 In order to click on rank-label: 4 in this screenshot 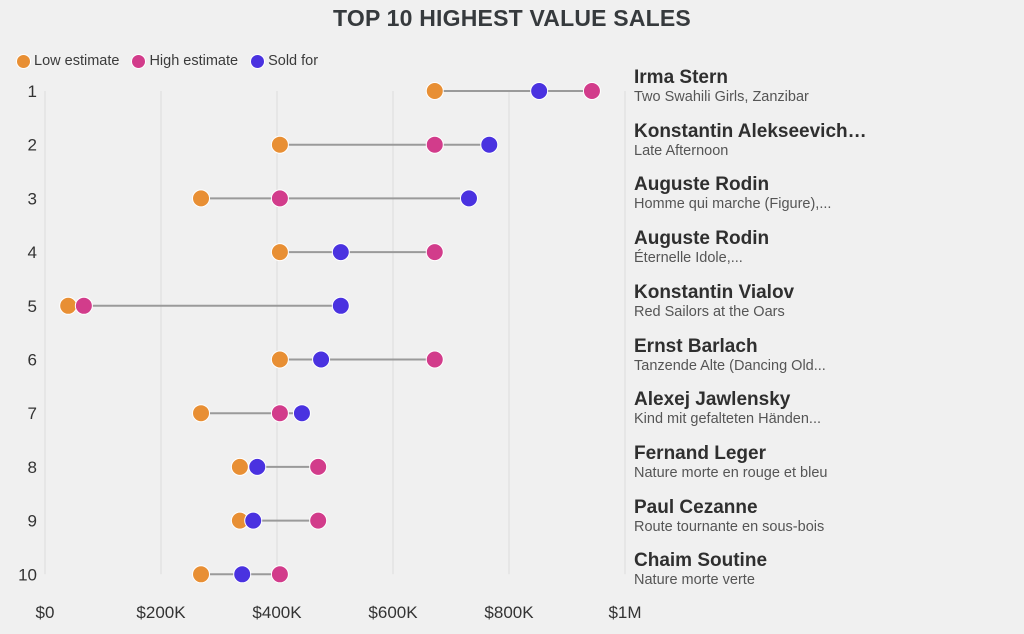, I will do `click(32, 252)`.